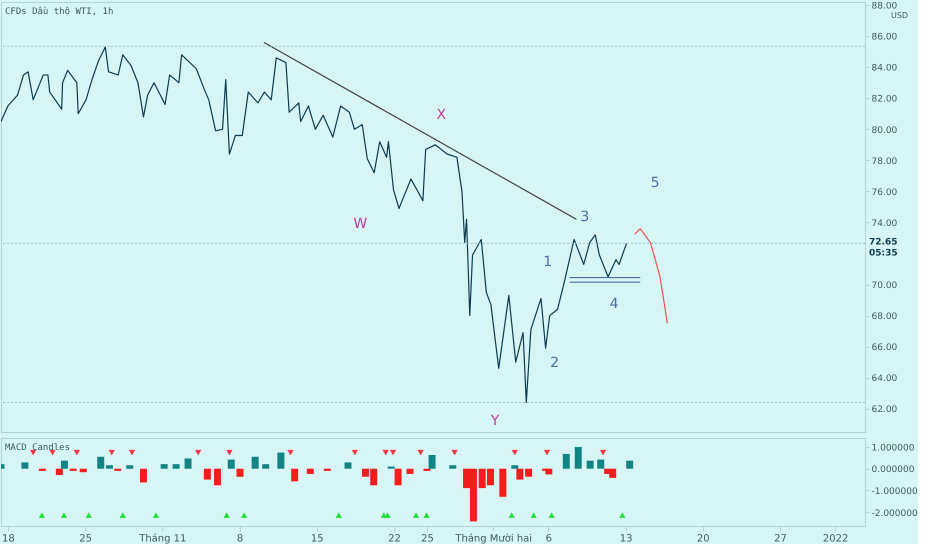  I want to click on x-tick-label: 8, so click(240, 539).